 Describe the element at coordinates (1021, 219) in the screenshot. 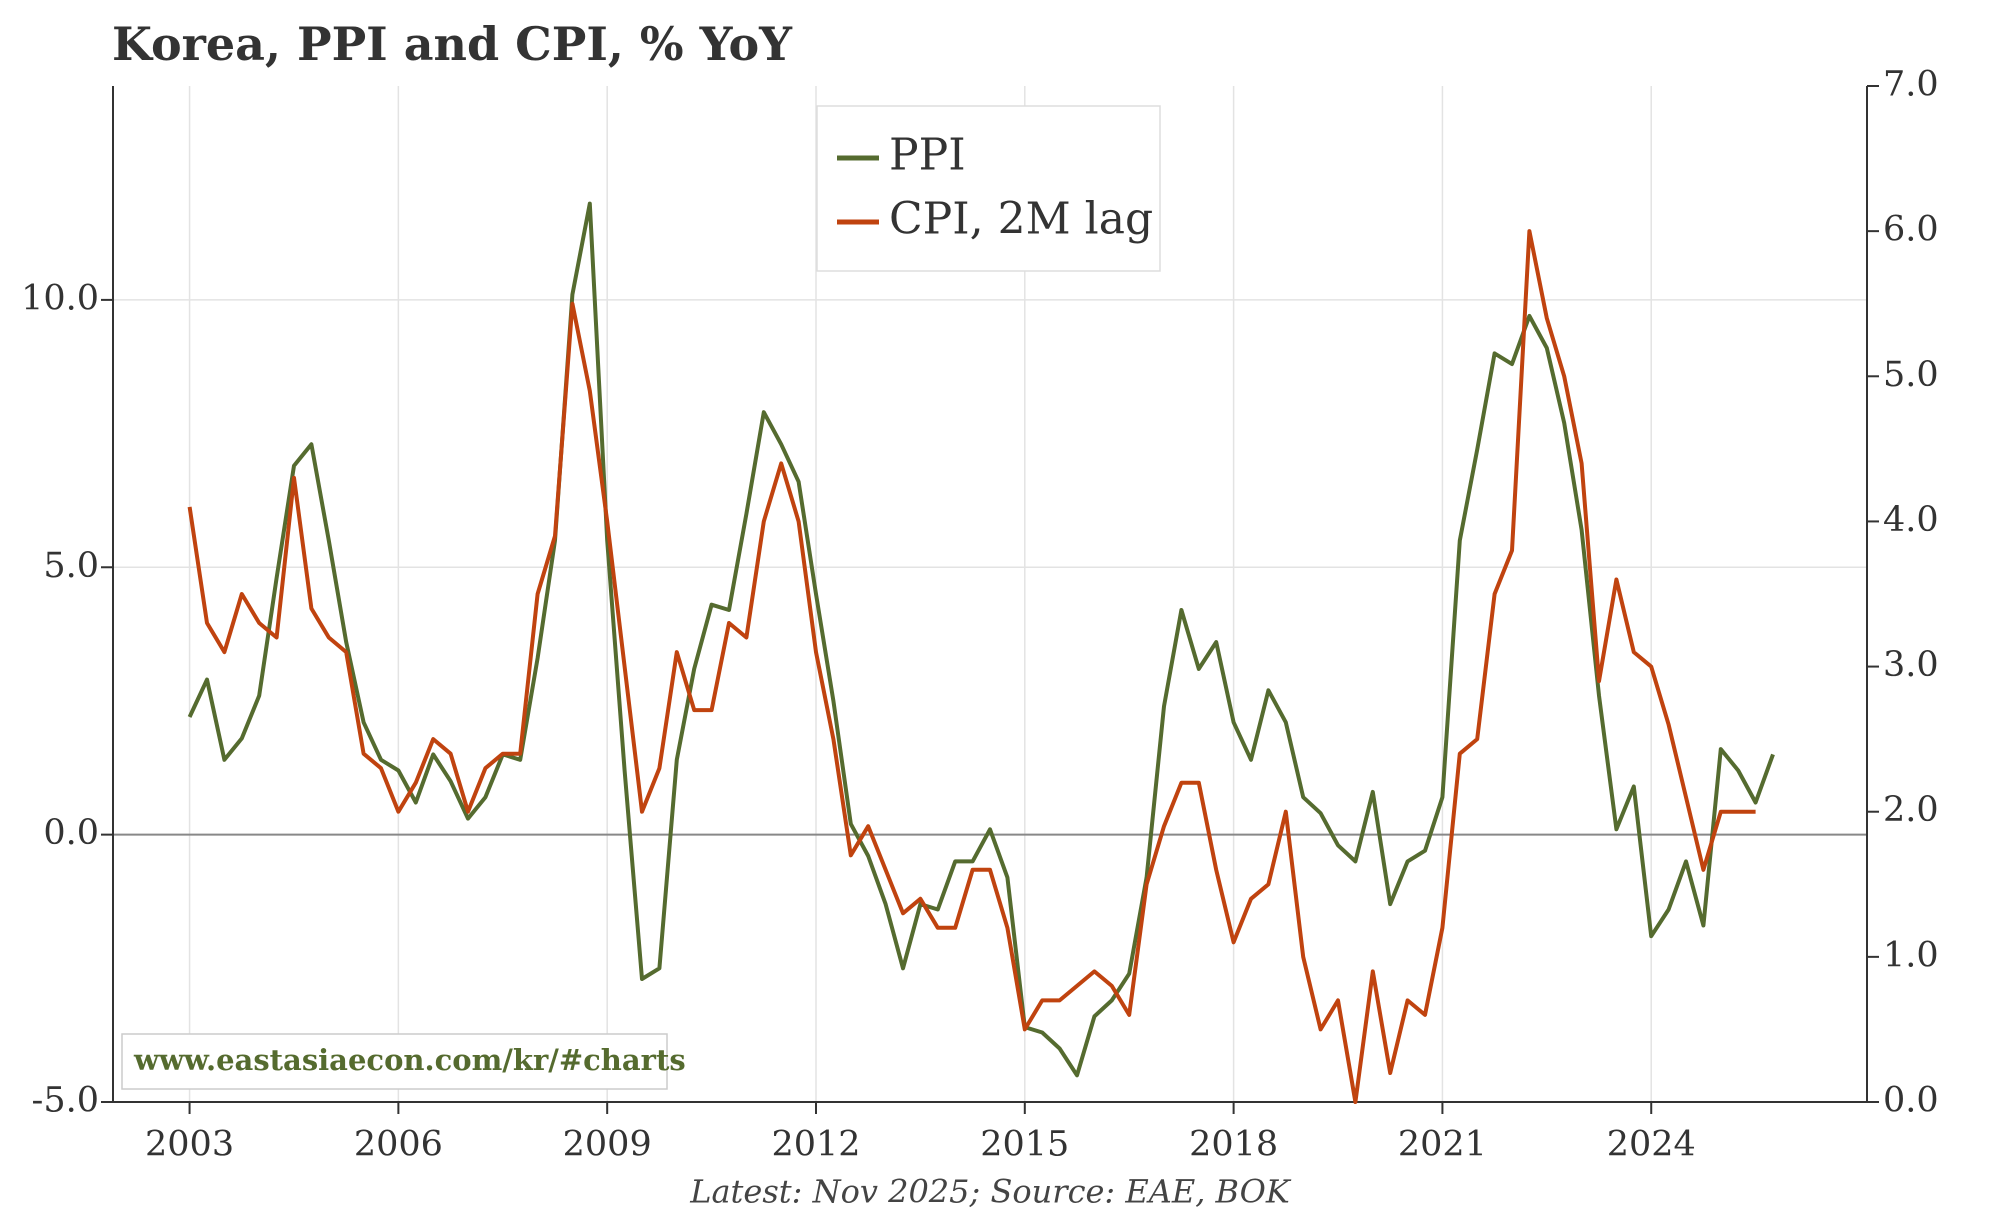

I see `legend-label: CPI, 2M lag` at that location.